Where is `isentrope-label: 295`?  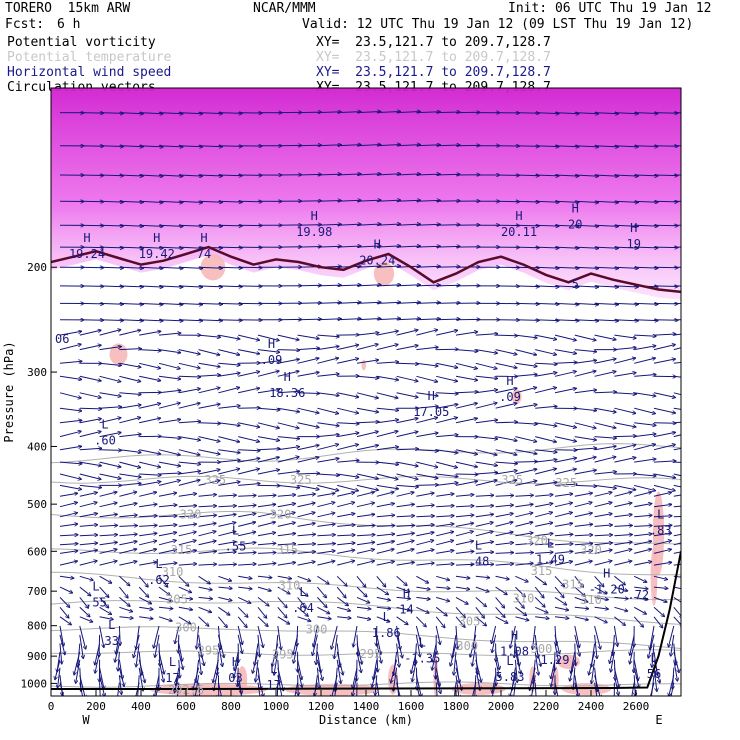 isentrope-label: 295 is located at coordinates (209, 650).